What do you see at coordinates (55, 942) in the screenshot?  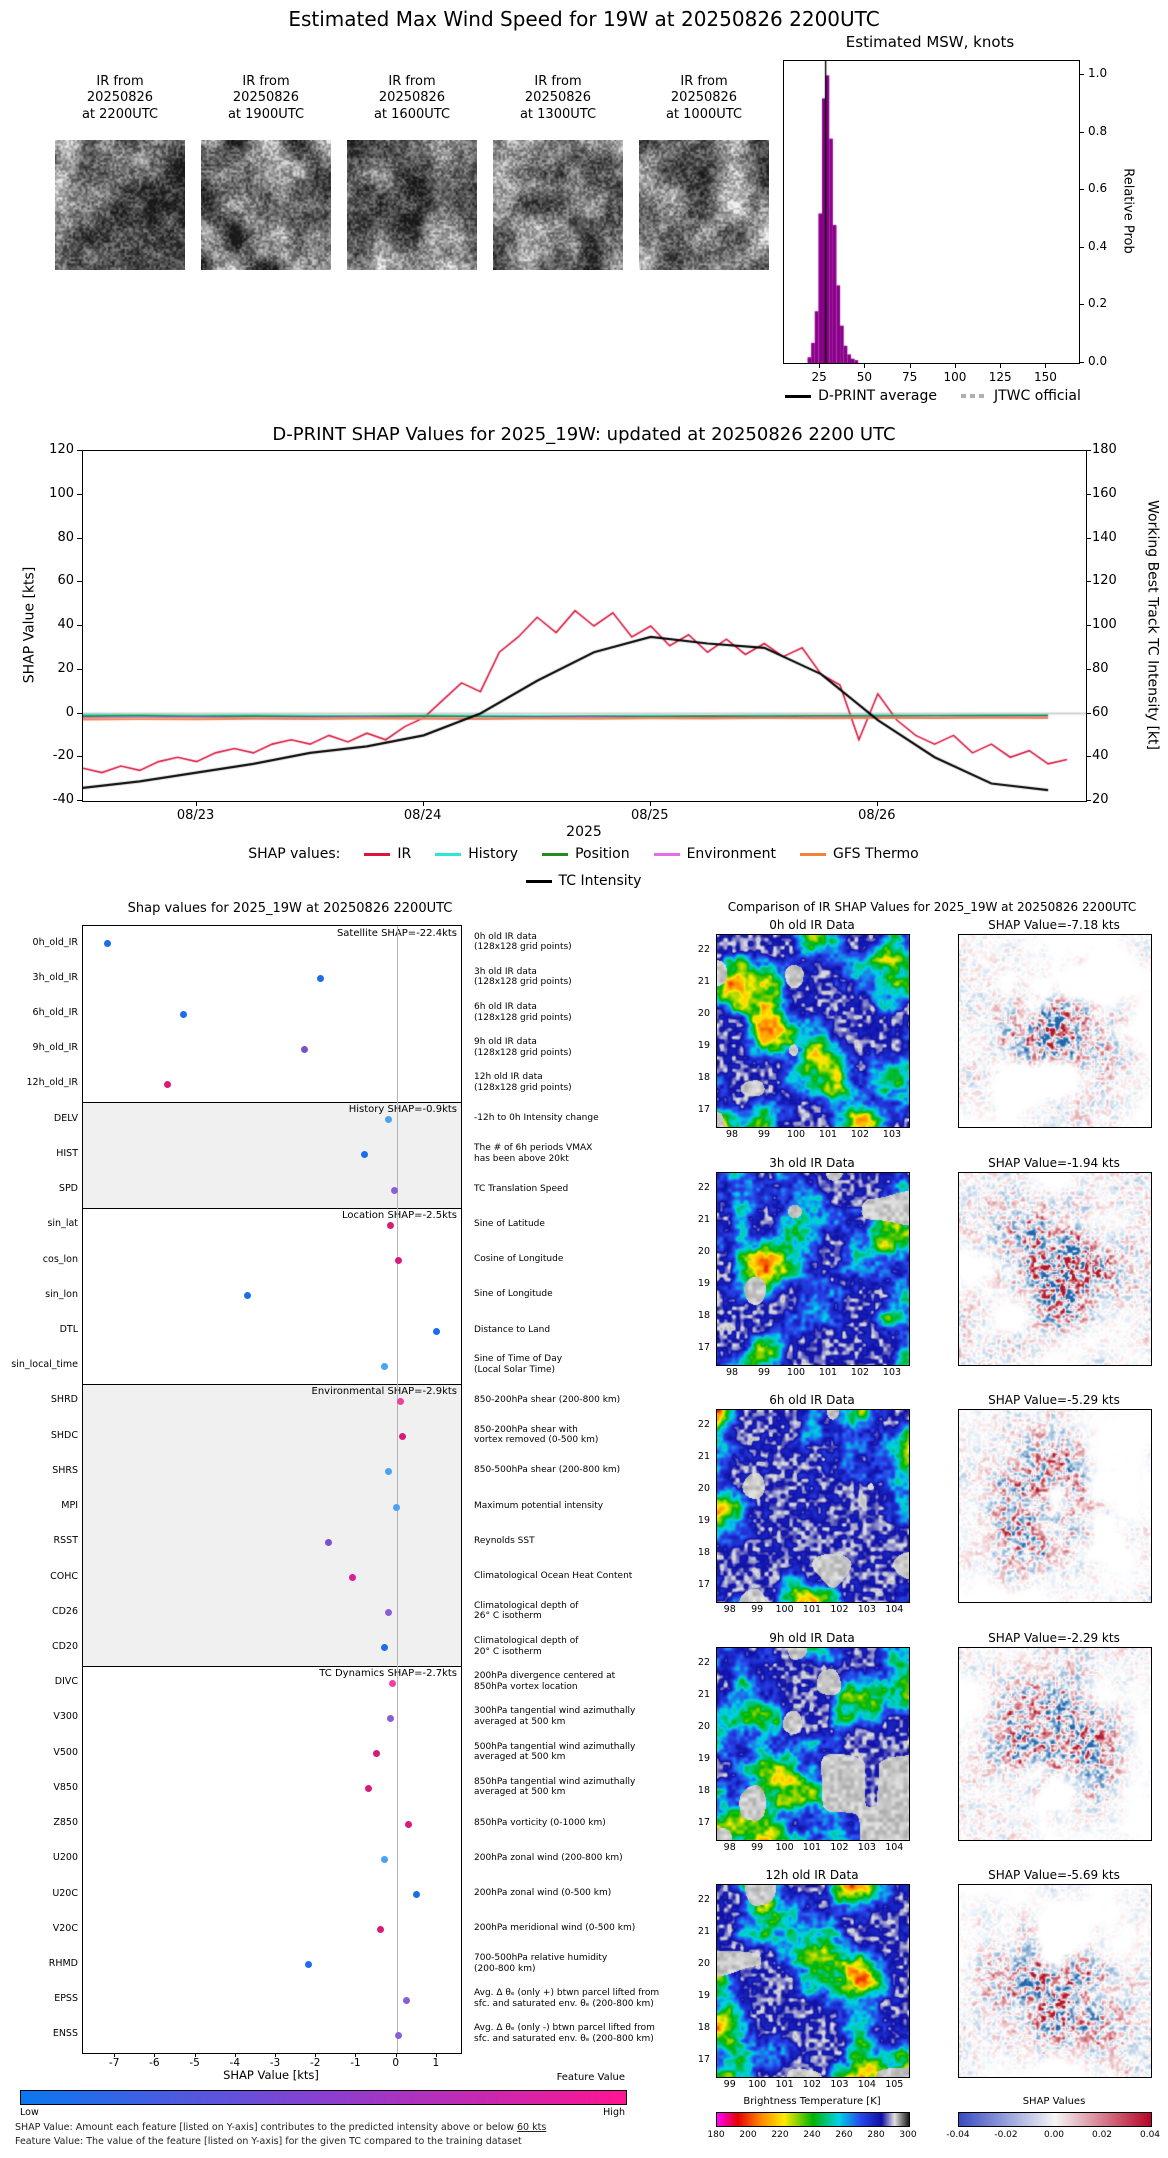 I see `dotplot-feature-name: 0h_old_IR` at bounding box center [55, 942].